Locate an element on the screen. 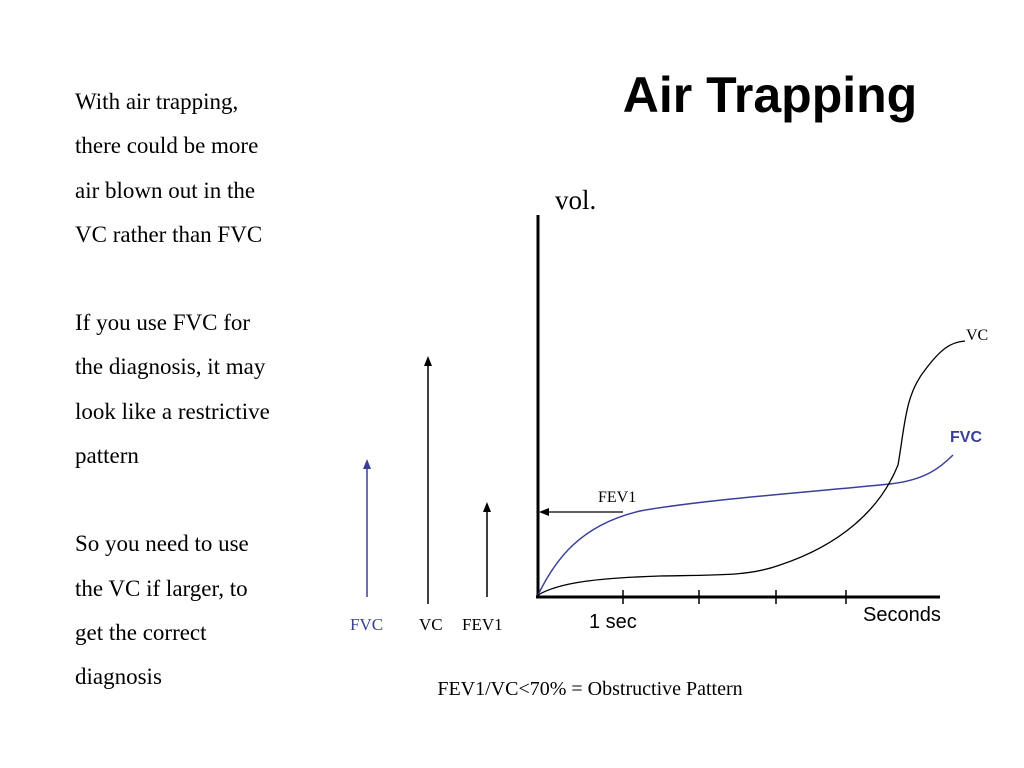 This screenshot has height=768, width=1024. y-axis-label: vol. is located at coordinates (575, 200).